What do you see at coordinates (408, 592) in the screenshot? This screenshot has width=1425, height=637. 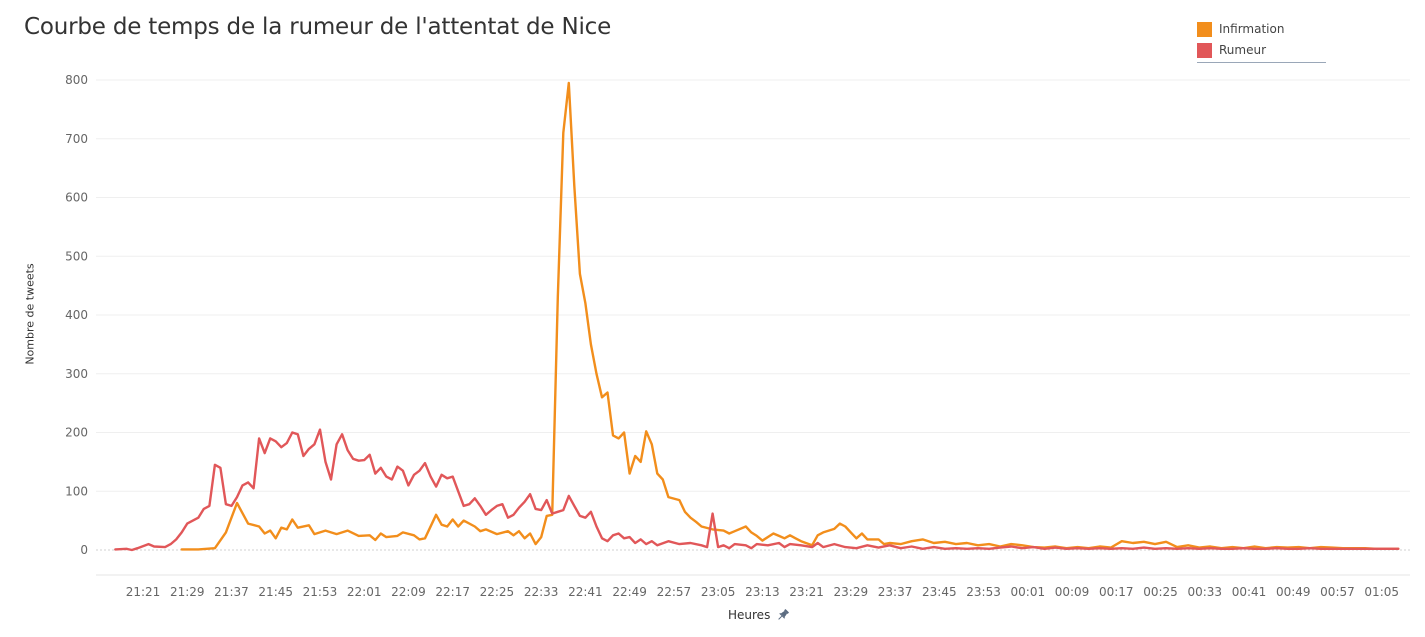 I see `x-tick-label: 22:09` at bounding box center [408, 592].